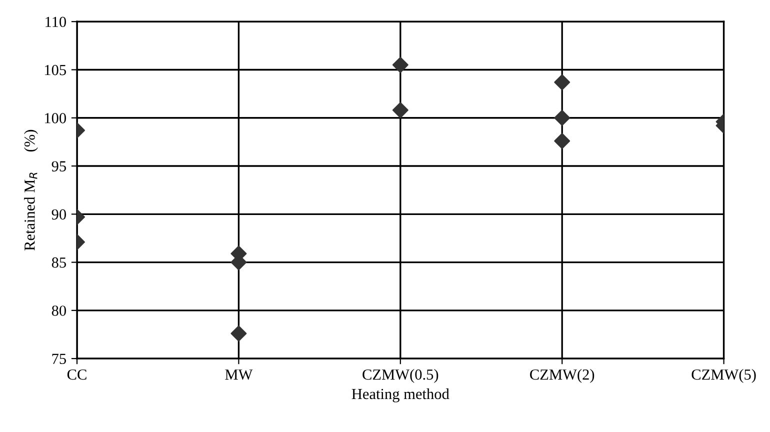  I want to click on y-tick-label: 110, so click(56, 22).